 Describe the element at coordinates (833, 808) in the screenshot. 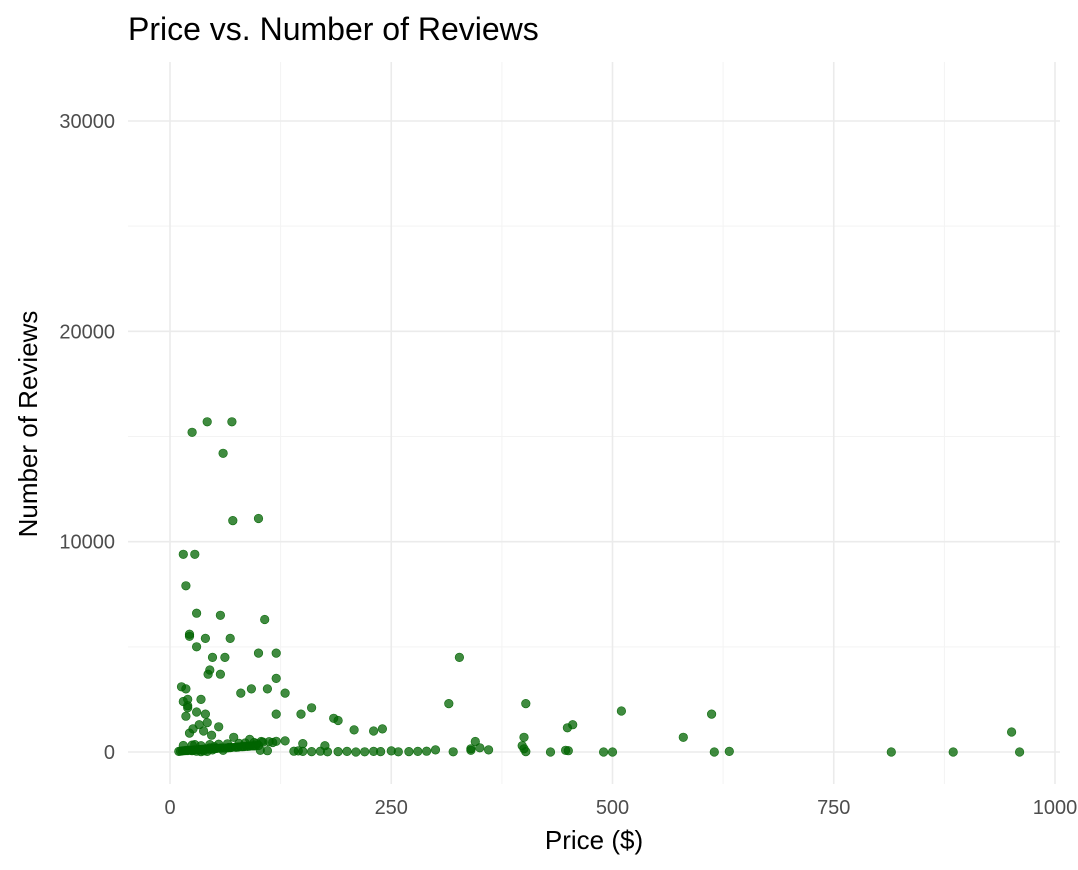

I see `x-tick-label: 750` at that location.